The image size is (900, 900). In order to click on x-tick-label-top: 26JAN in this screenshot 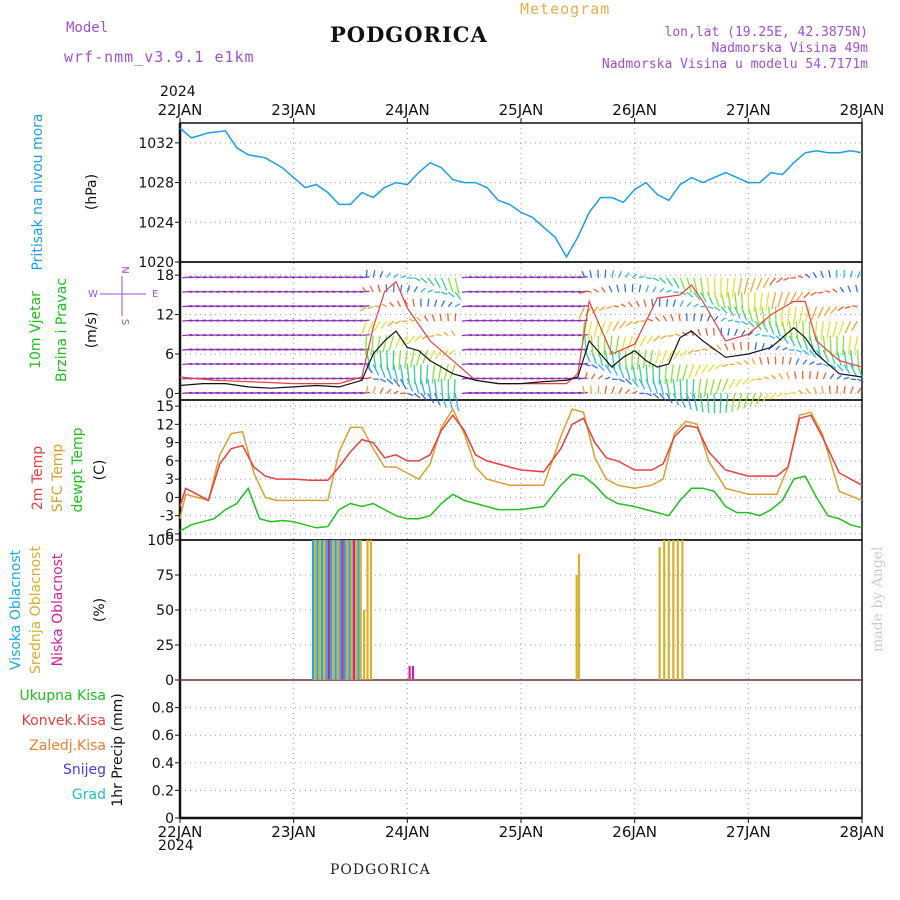, I will do `click(634, 110)`.